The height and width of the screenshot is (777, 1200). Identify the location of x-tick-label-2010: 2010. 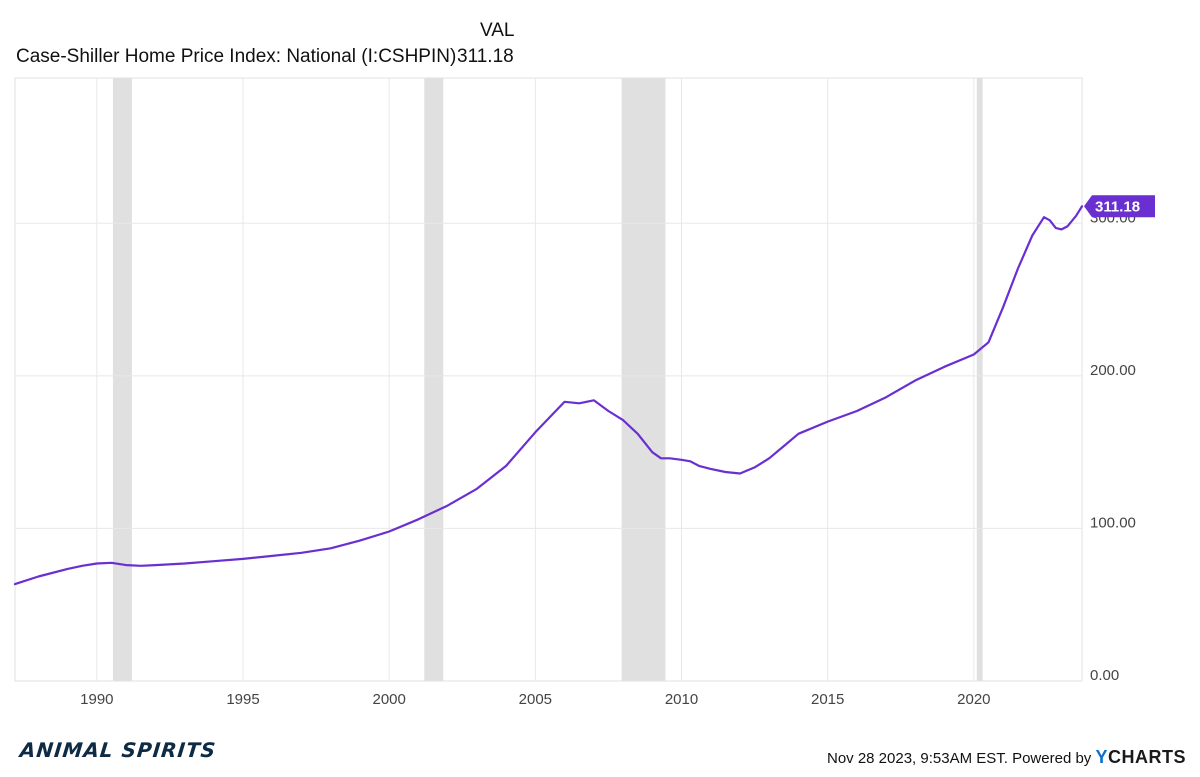
(681, 699).